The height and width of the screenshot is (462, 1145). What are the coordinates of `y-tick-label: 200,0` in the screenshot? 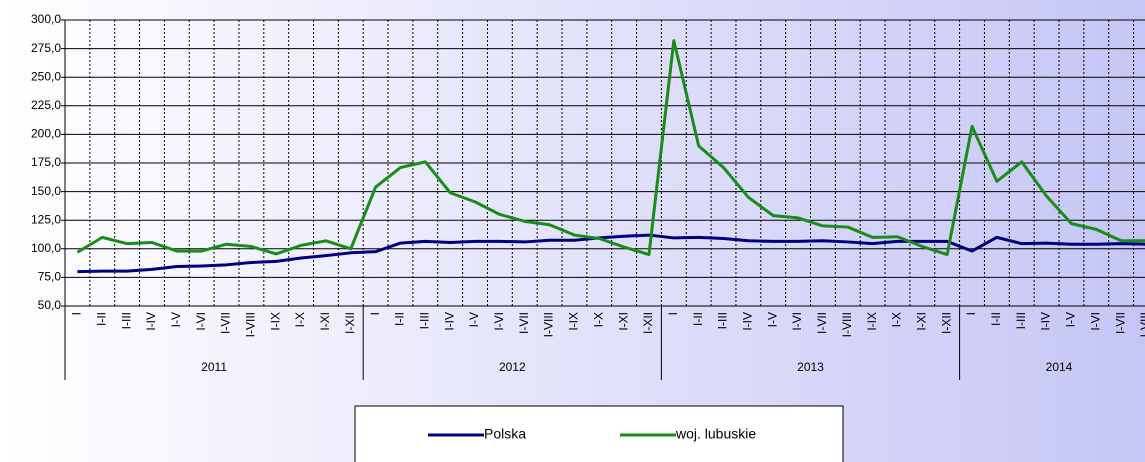 It's located at (46, 134).